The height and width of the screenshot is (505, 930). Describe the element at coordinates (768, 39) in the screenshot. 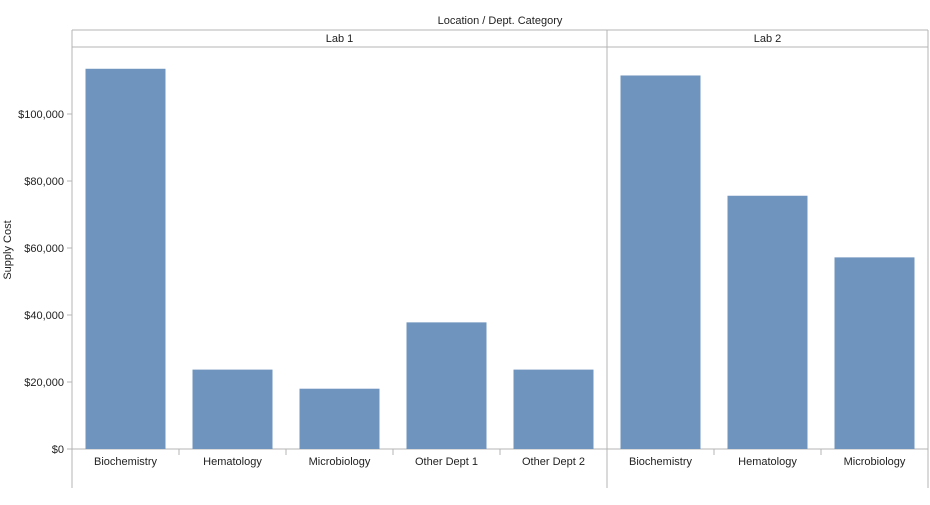

I see `panel-header-label: Lab 2` at that location.